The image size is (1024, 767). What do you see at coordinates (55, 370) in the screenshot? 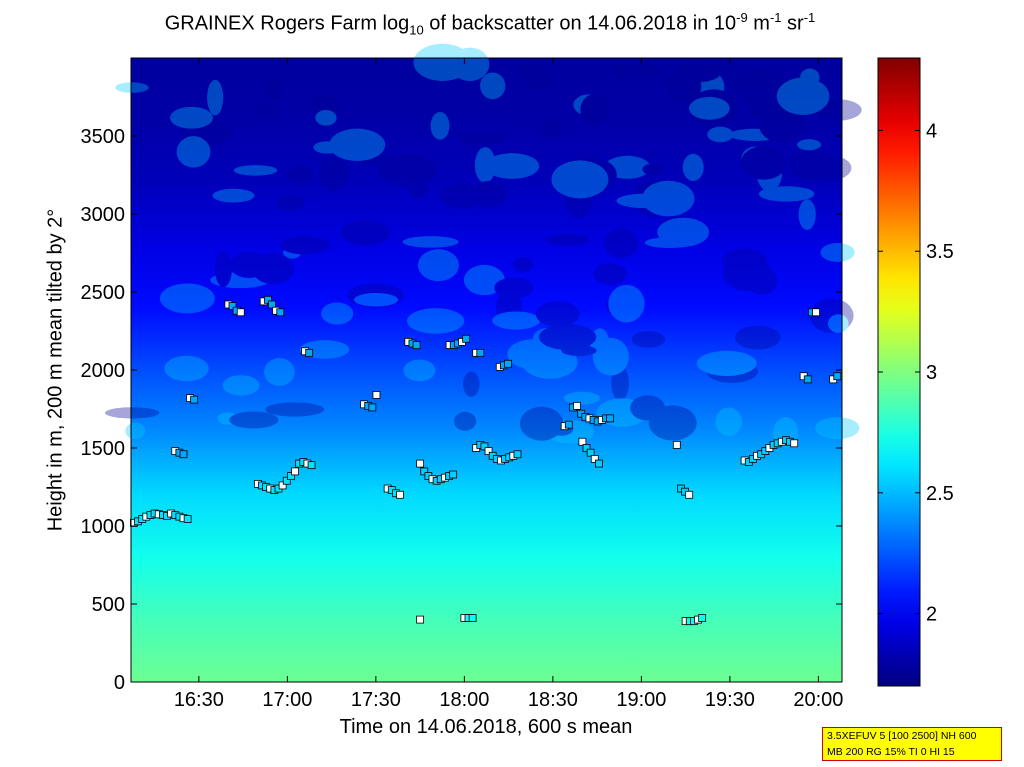
I see `y-axis-label: Height in m, 200 m mean tilted by 2°` at bounding box center [55, 370].